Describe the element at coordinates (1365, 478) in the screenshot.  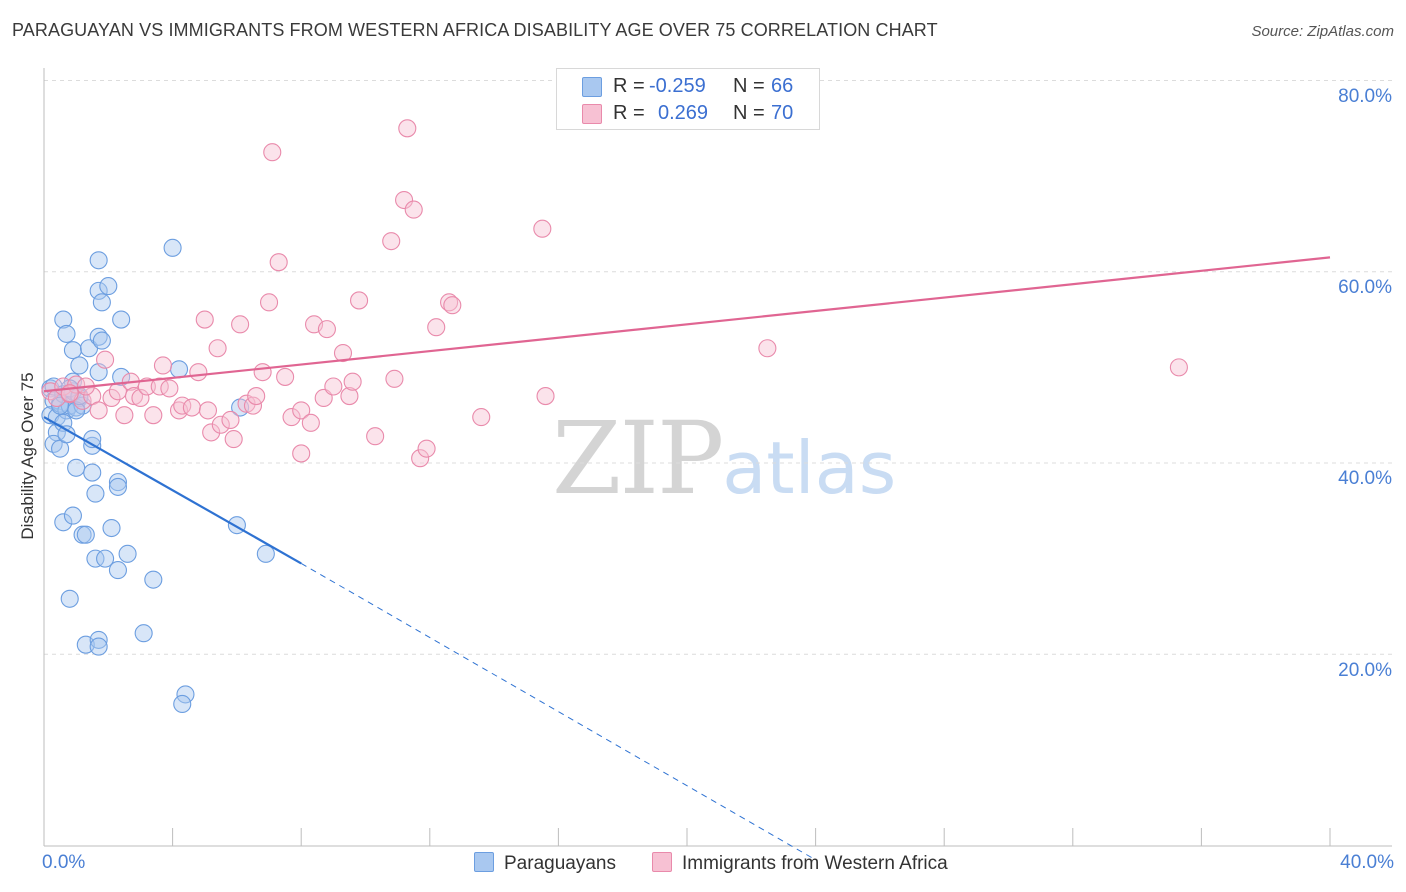
I see `y-tick-40: 40.0%` at that location.